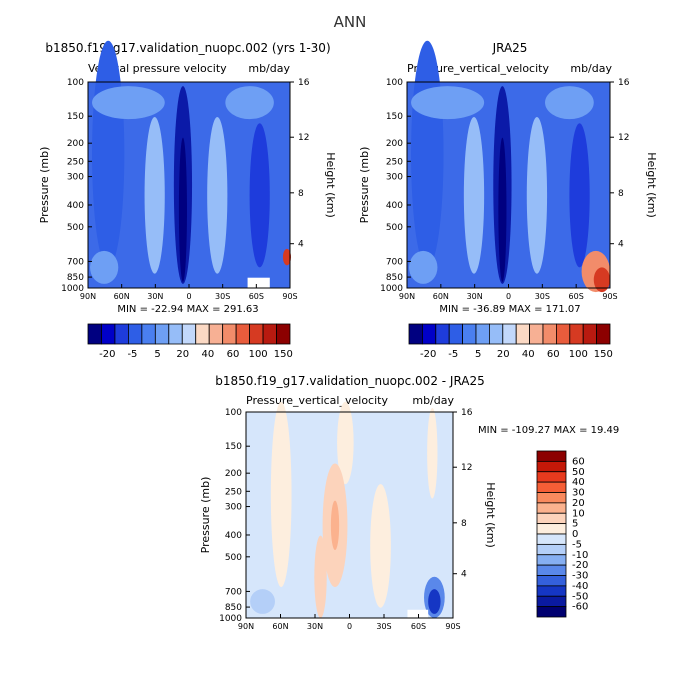 The width and height of the screenshot is (700, 700). I want to click on panel-model-subtitle-left: Vertical pressure velocity, so click(157, 68).